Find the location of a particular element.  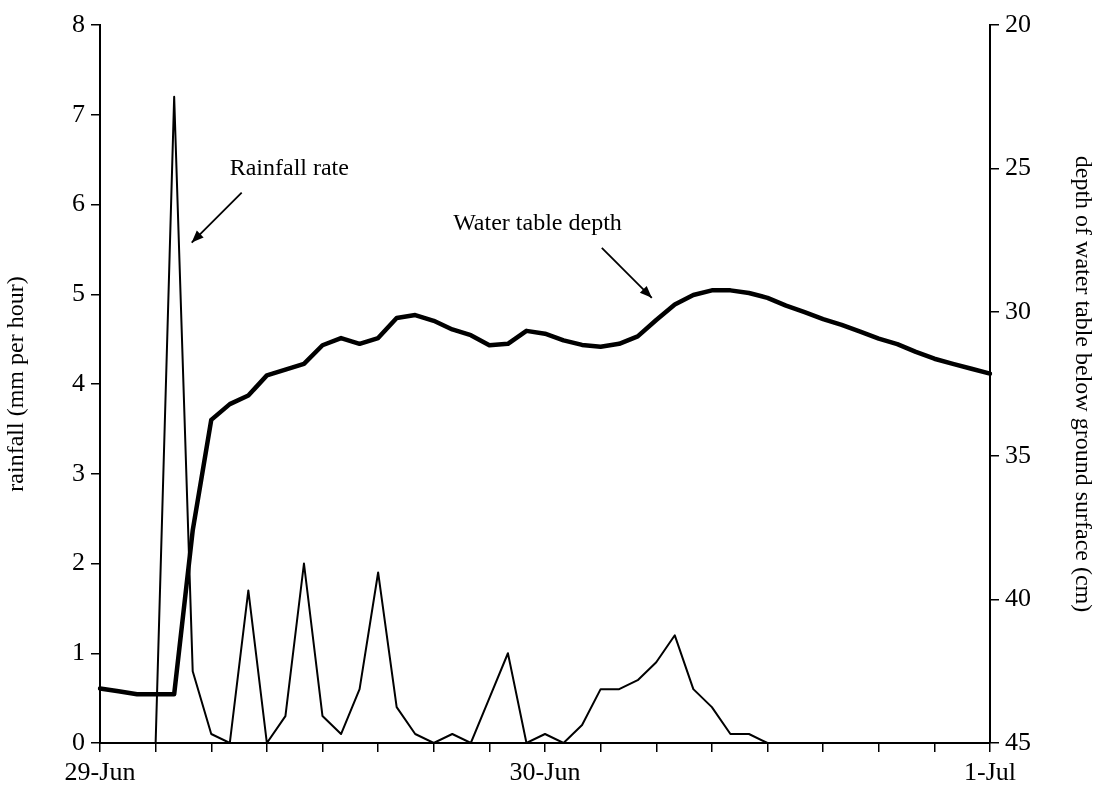

y-axis-title: rainfall (mm per hour) is located at coordinates (14, 384).